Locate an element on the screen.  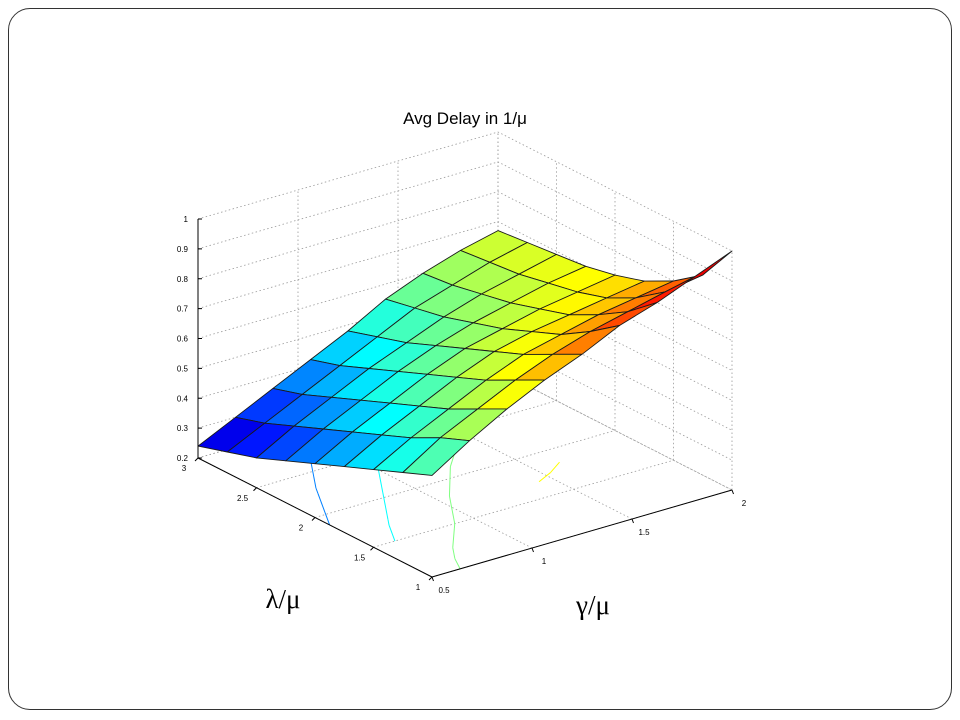
x-tick-label: 1 is located at coordinates (544, 561).